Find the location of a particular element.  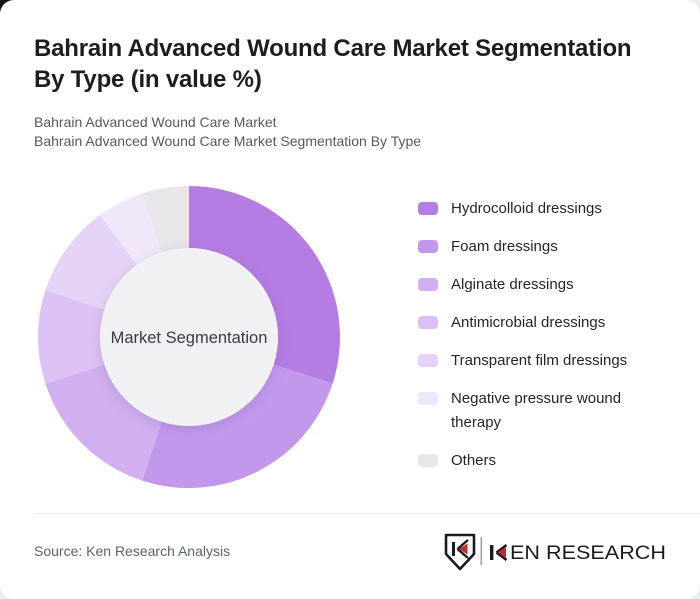

legend-label: Hydrocolloid dressings is located at coordinates (526, 208).